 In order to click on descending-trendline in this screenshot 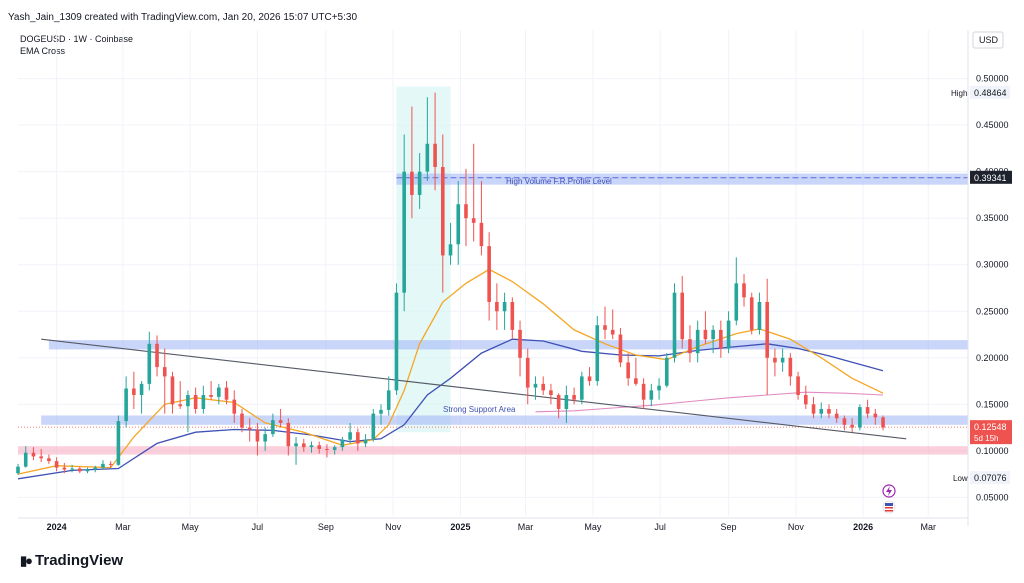, I will do `click(474, 389)`.